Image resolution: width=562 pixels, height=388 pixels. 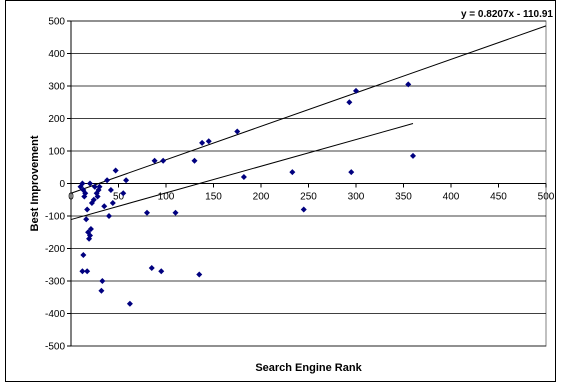 I want to click on x-tick-label: 300, so click(x=356, y=197).